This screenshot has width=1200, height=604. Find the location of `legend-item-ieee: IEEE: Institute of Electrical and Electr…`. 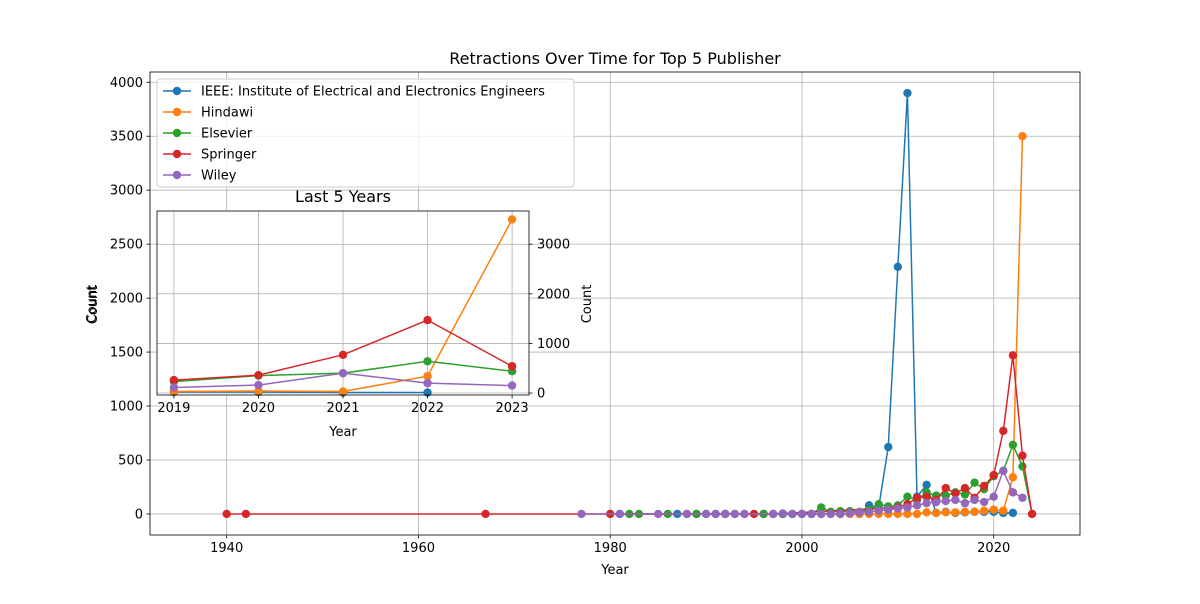

legend-item-ieee: IEEE: Institute of Electrical and Electr… is located at coordinates (354, 92).